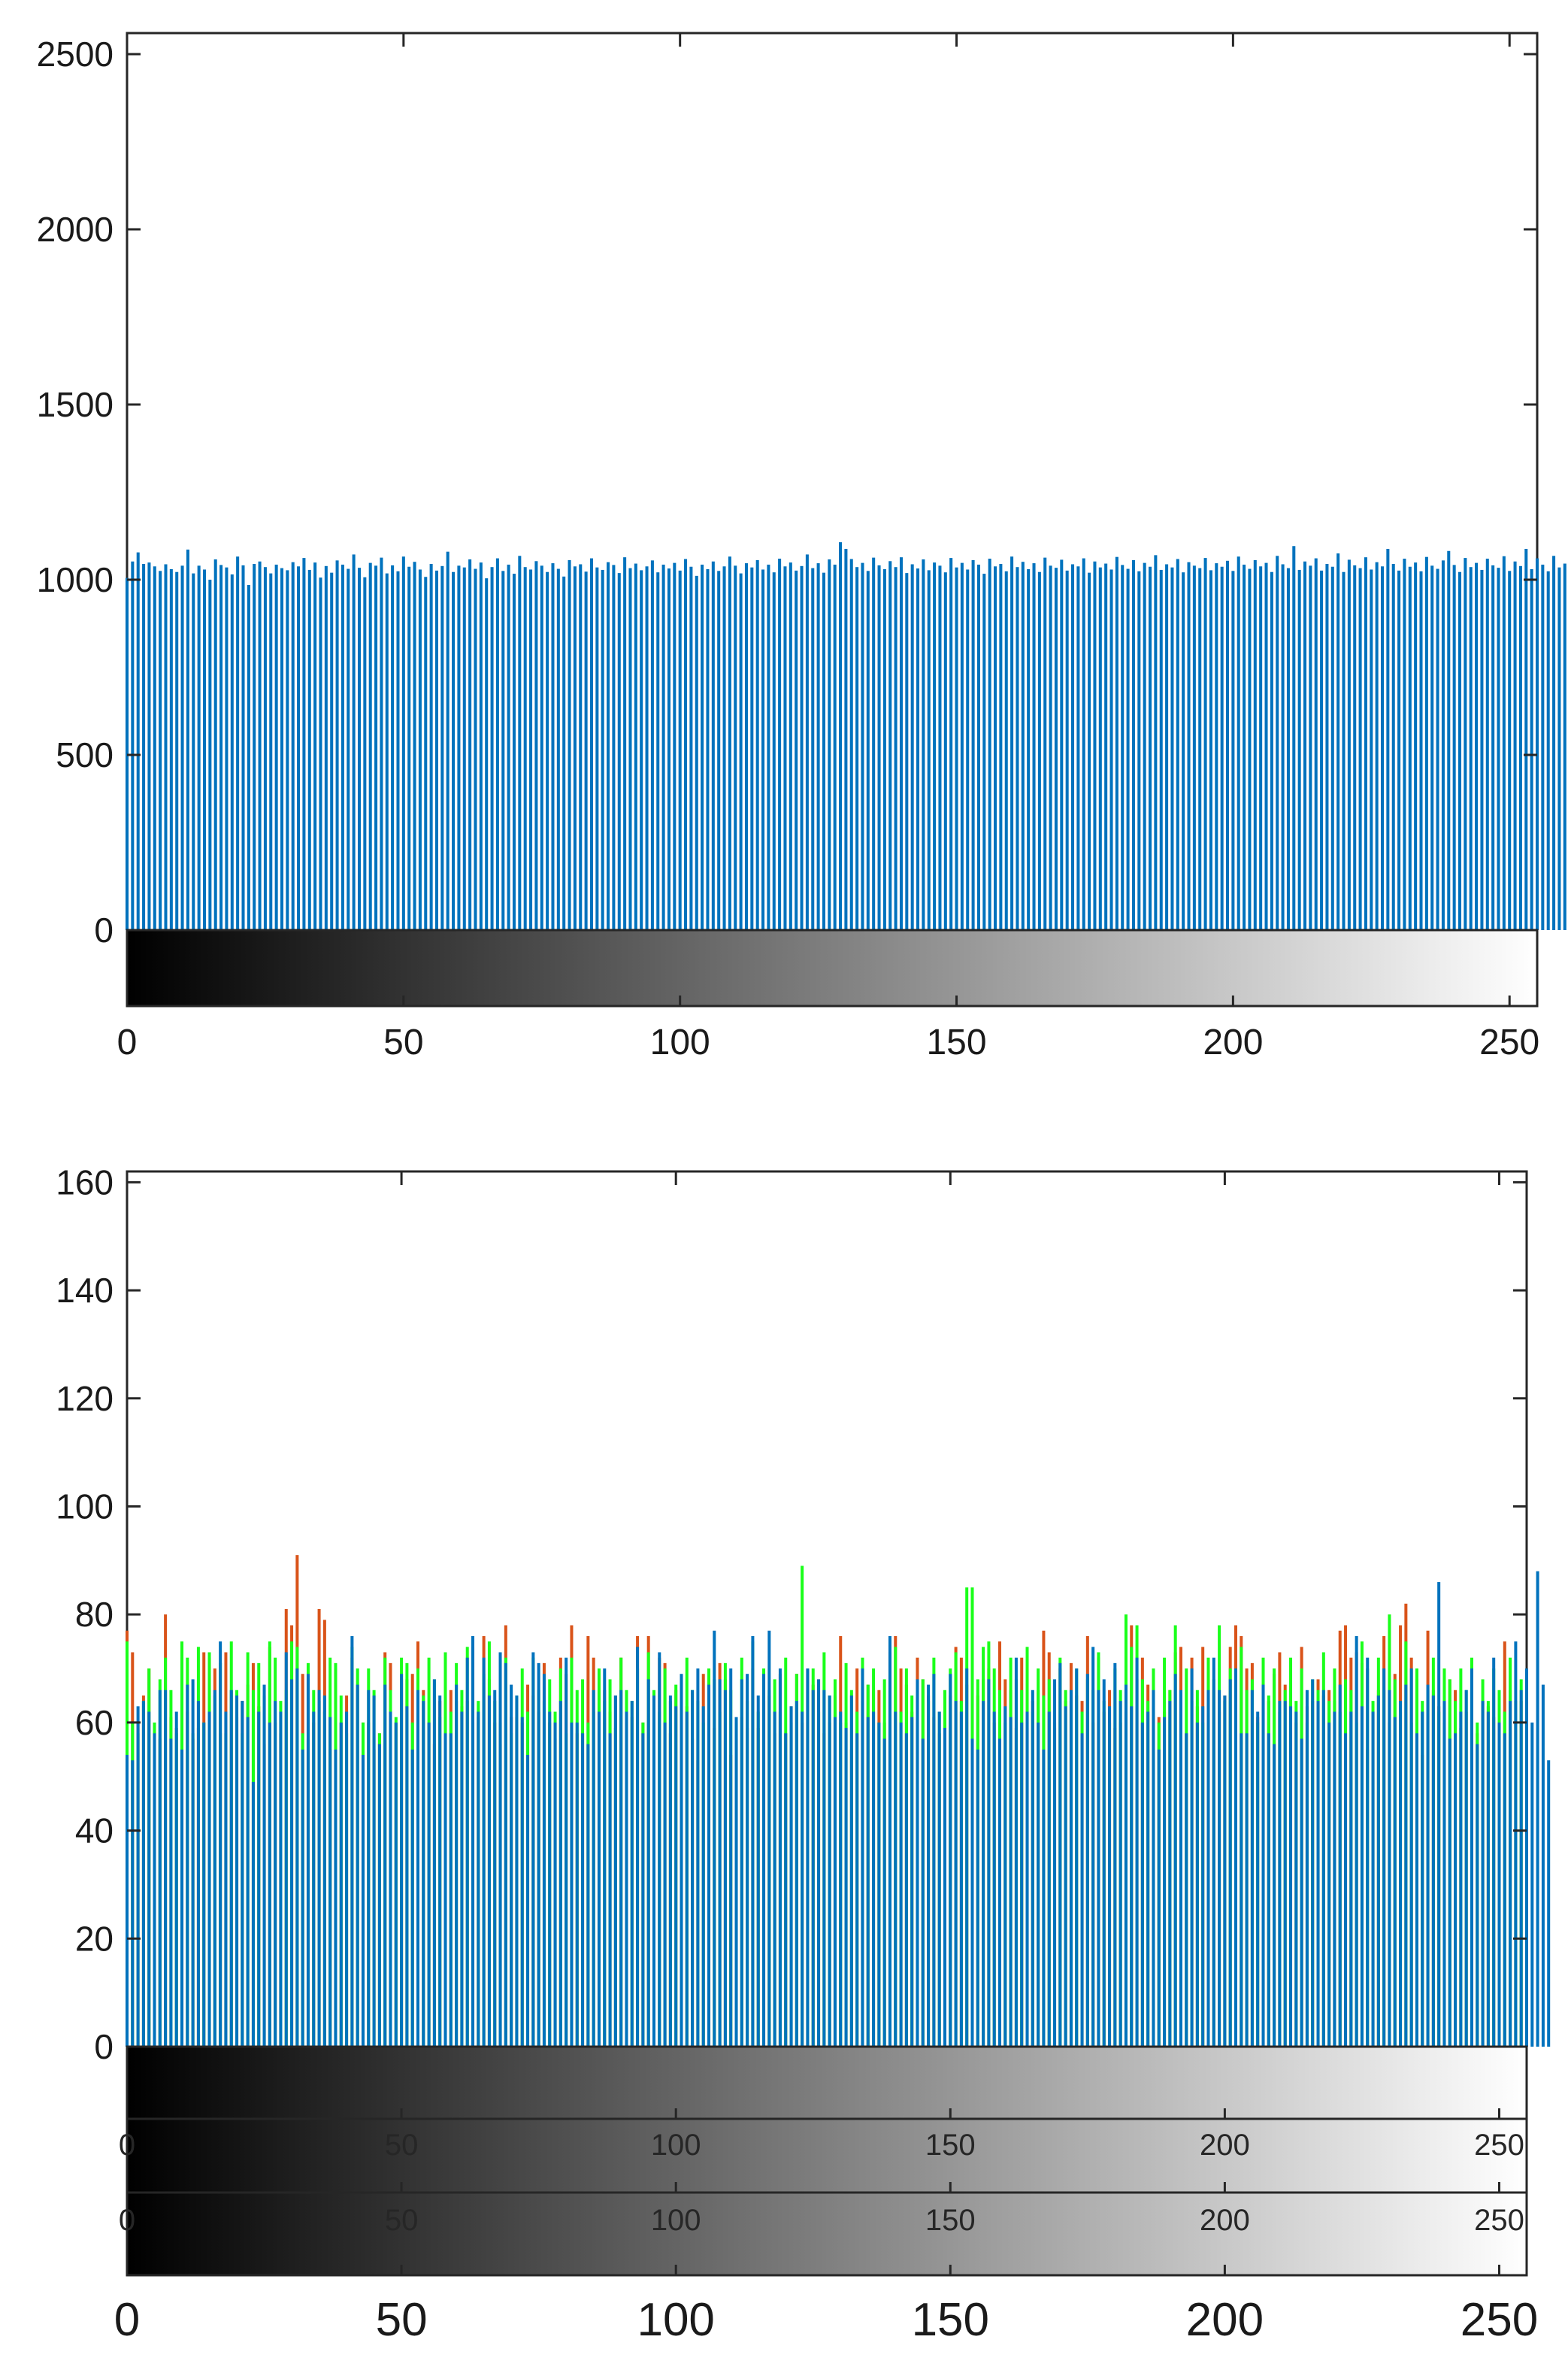 Image resolution: width=1568 pixels, height=2379 pixels. What do you see at coordinates (138, 741) in the screenshot?
I see `bar-series0-bin2` at bounding box center [138, 741].